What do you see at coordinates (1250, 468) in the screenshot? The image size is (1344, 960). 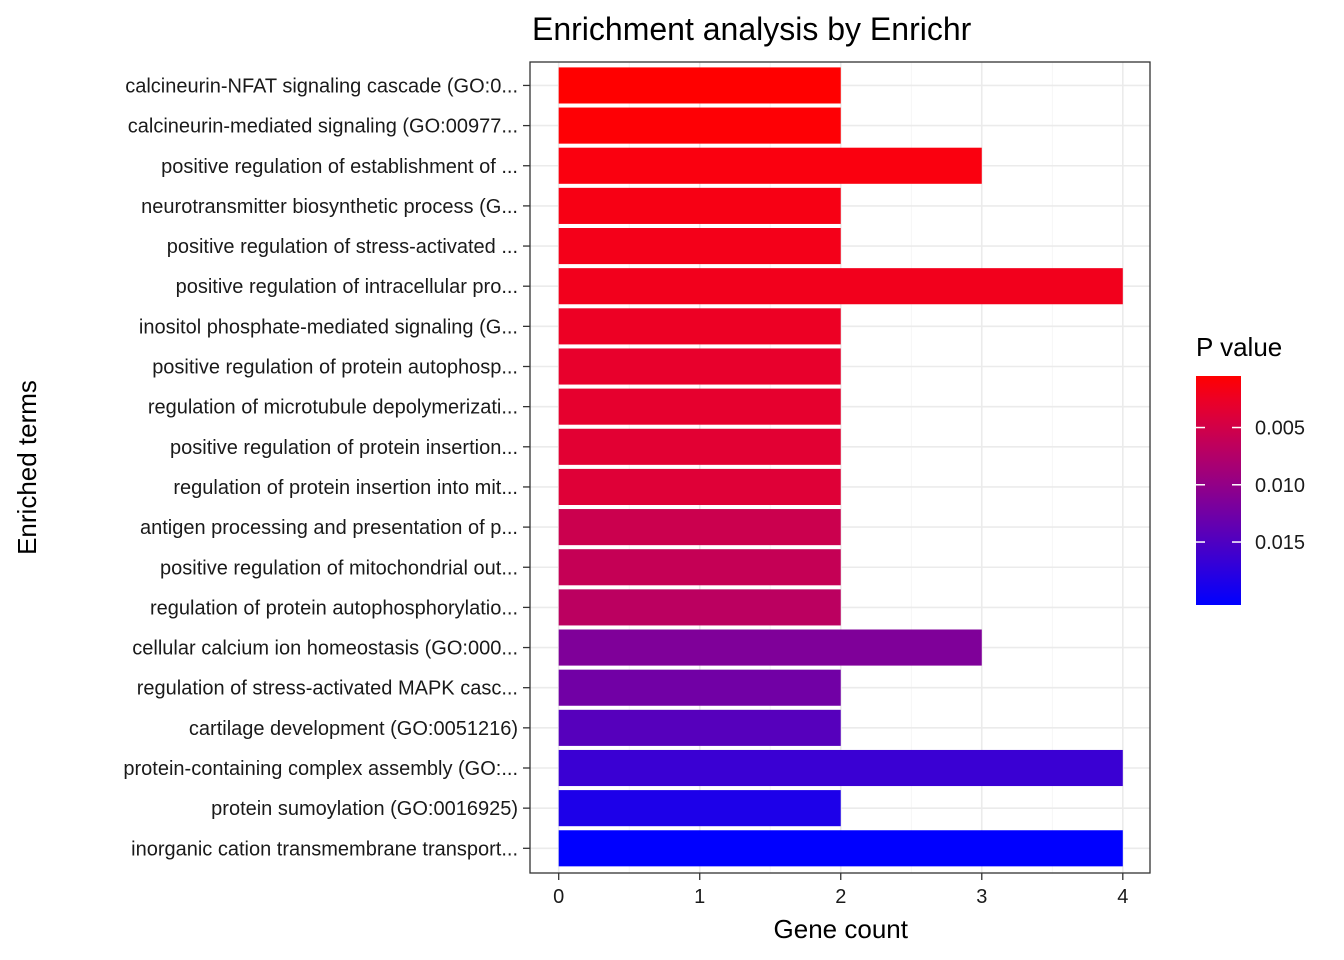 I see `legend: P value 0.005 0.010 0.015` at bounding box center [1250, 468].